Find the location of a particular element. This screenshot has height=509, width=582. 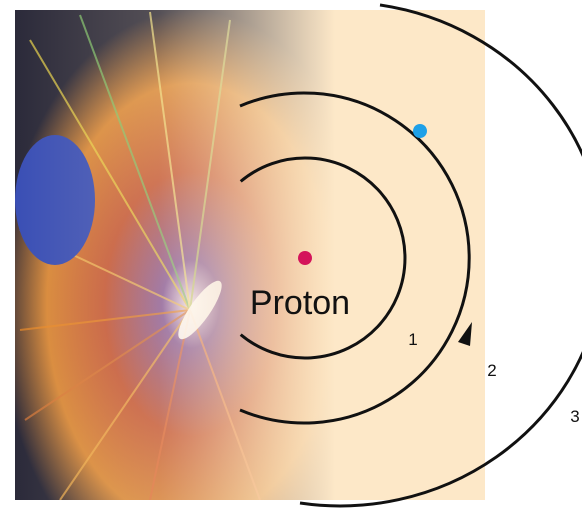

direction-arrow is located at coordinates (465, 334).